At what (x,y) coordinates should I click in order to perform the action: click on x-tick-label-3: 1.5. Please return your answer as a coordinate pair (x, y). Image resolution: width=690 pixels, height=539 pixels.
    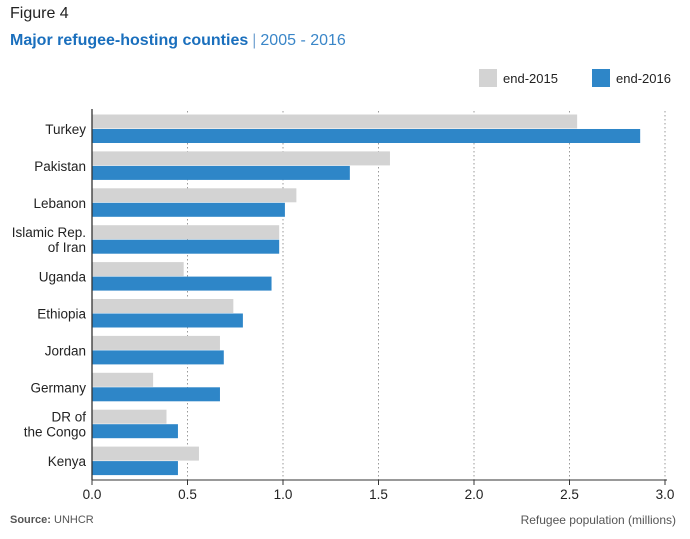
    Looking at the image, I should click on (378, 494).